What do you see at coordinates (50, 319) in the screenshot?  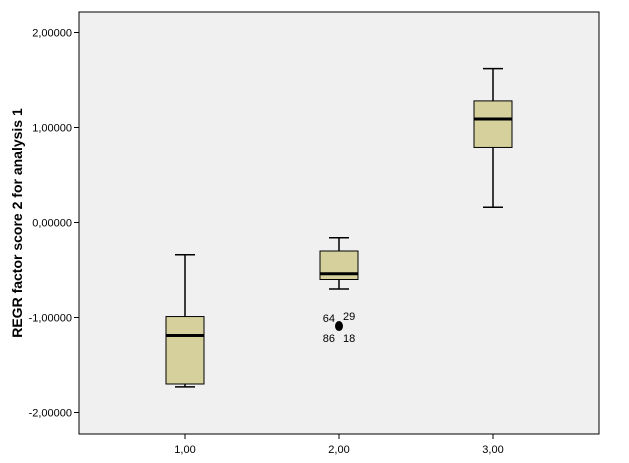 I see `y-tick-label: -1,00000` at bounding box center [50, 319].